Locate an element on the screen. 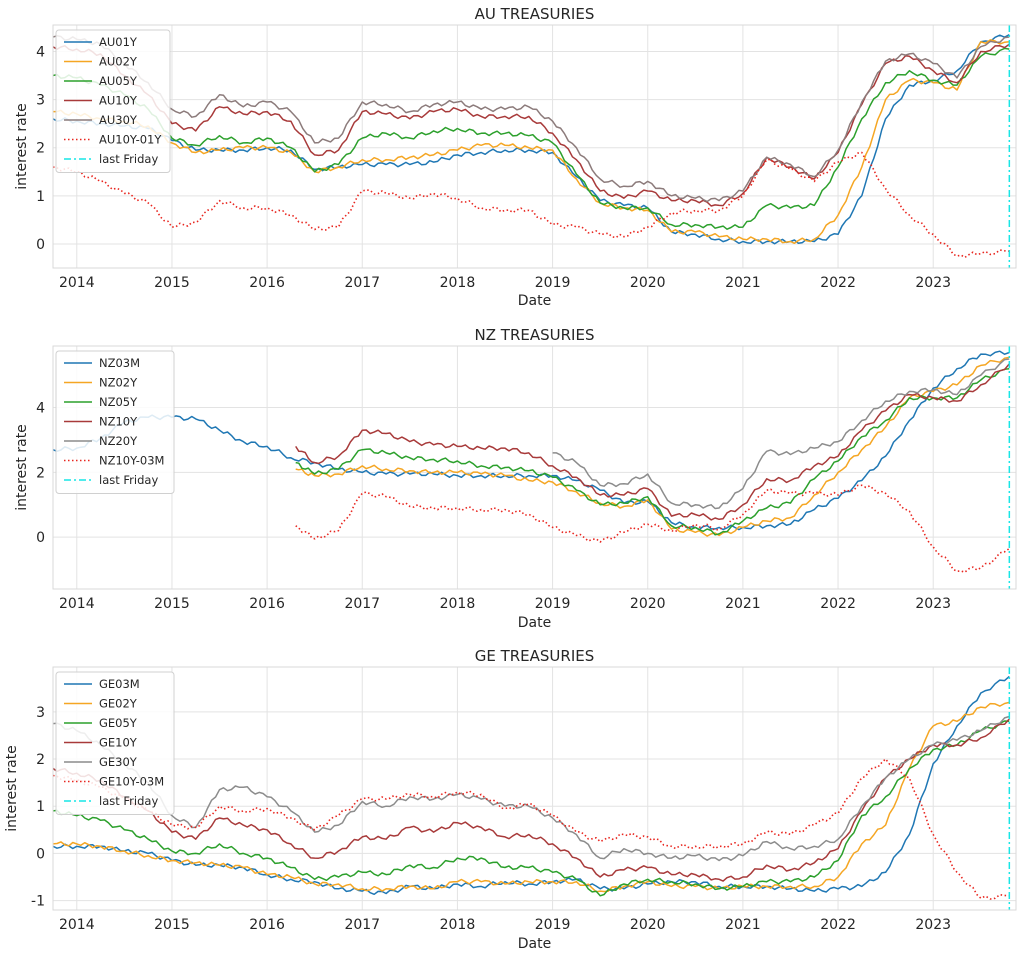 The width and height of the screenshot is (1024, 959). legend-label: GE10Y is located at coordinates (118, 743).